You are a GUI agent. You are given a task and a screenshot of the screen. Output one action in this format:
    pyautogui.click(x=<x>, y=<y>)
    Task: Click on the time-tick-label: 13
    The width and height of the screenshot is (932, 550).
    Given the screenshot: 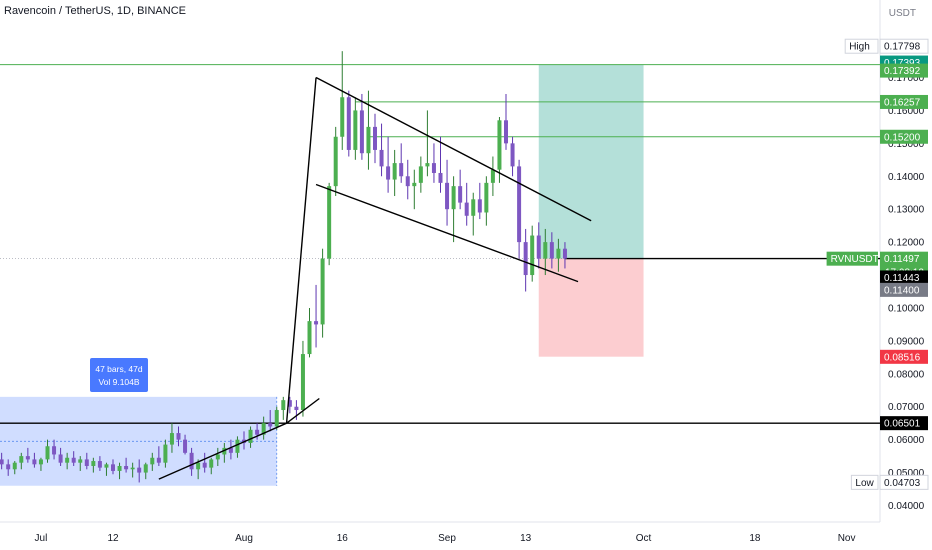 What is the action you would take?
    pyautogui.click(x=526, y=538)
    